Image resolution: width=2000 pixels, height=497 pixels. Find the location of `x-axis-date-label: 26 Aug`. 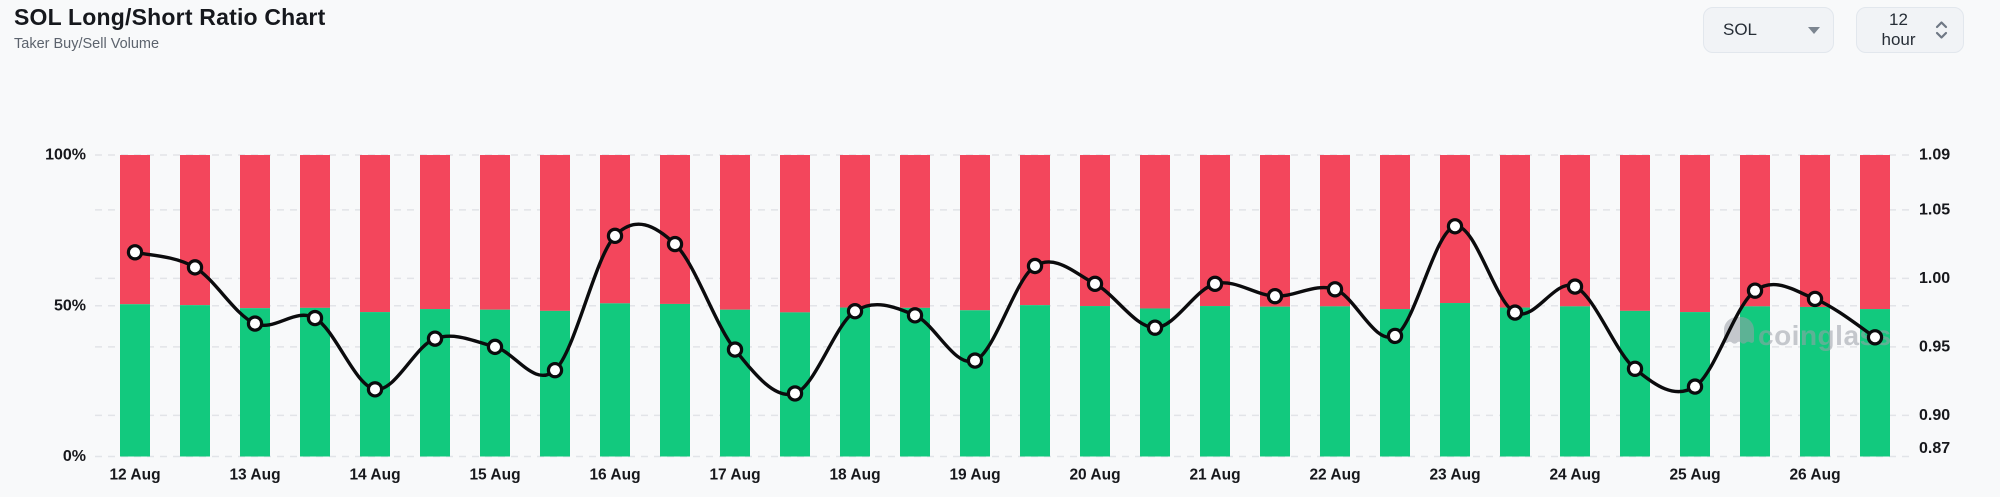

x-axis-date-label: 26 Aug is located at coordinates (1814, 475).